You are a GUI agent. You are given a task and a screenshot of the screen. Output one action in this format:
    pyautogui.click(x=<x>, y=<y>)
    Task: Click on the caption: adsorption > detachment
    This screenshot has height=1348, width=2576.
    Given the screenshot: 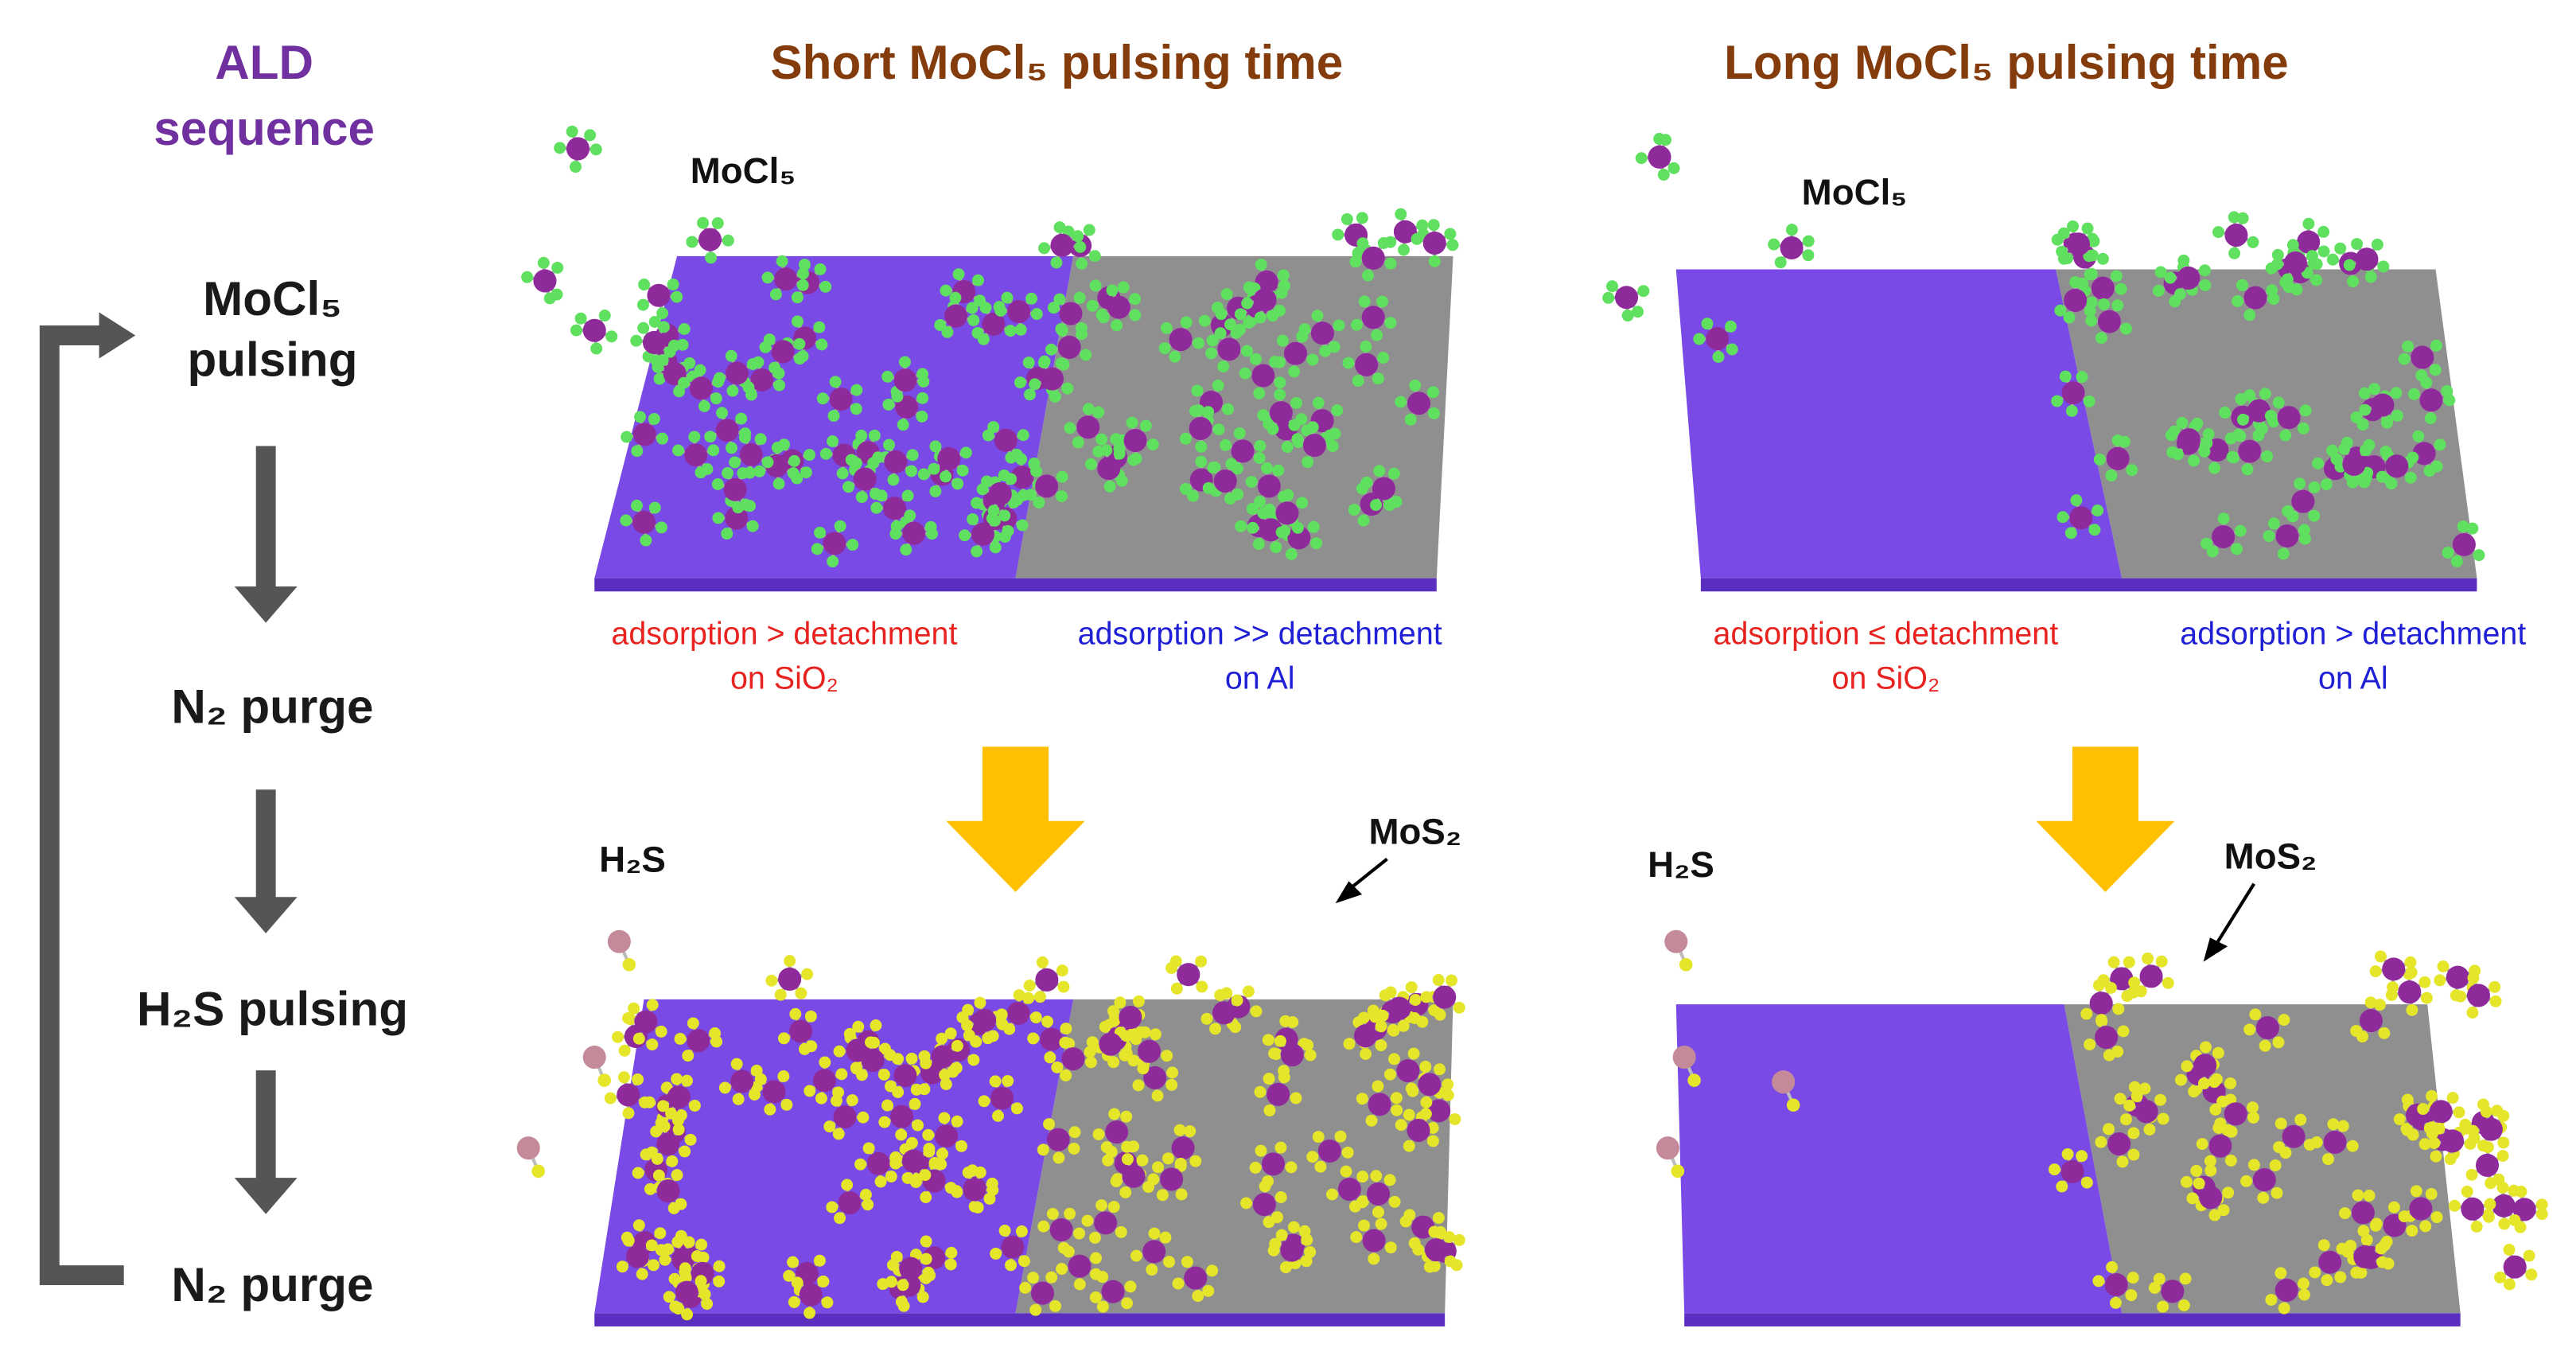 What is the action you would take?
    pyautogui.click(x=2353, y=634)
    